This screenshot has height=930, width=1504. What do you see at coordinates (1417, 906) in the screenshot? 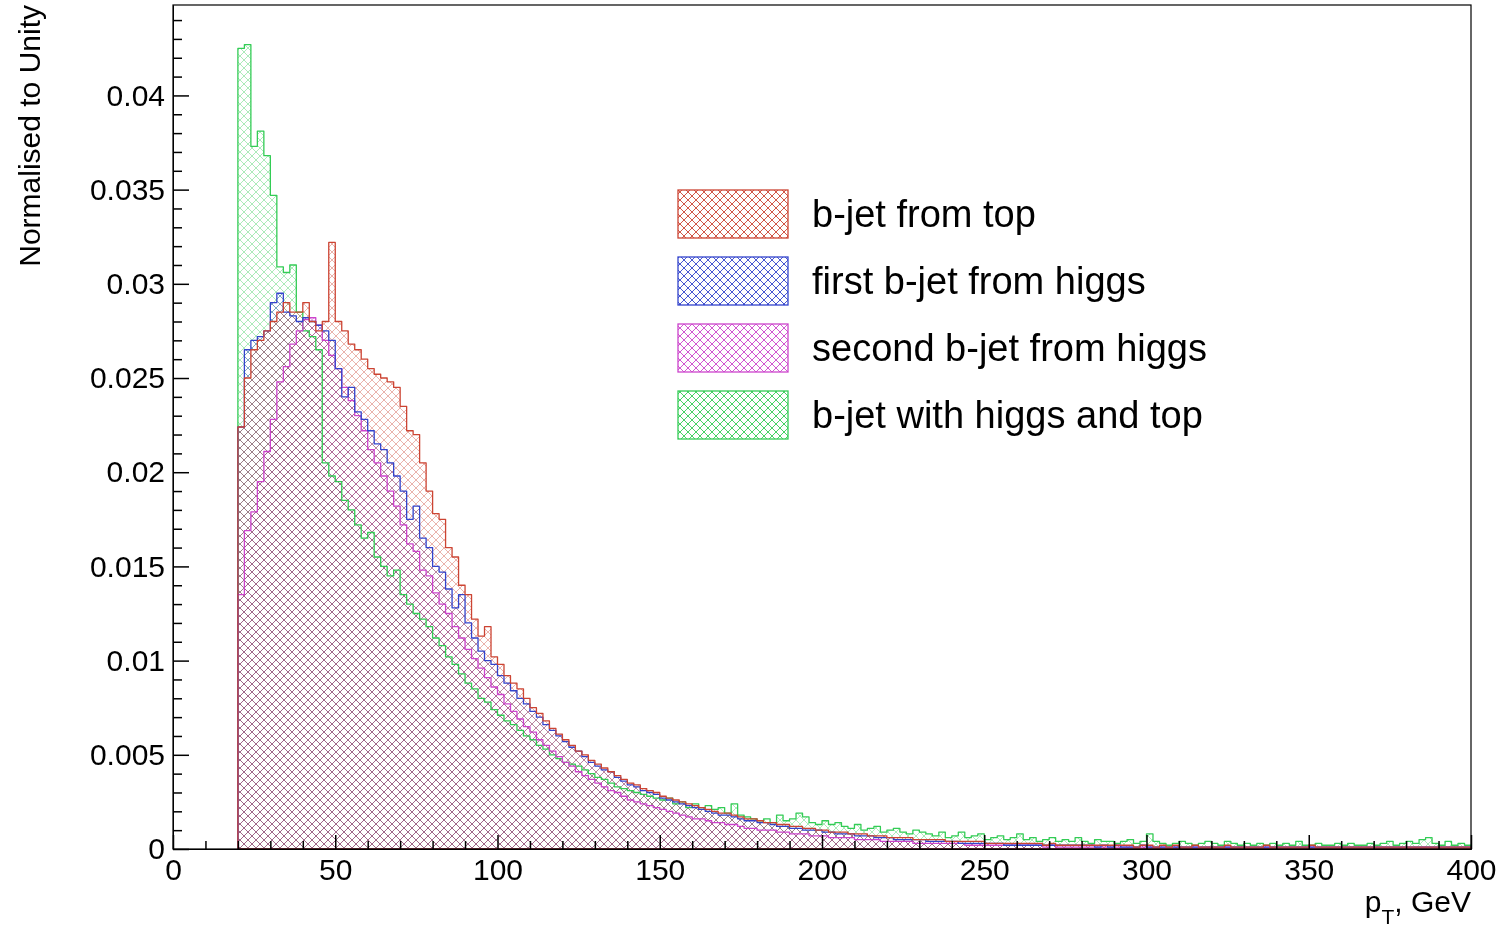
I see `x-axis-title: p$_{T}$, GeV` at bounding box center [1417, 906].